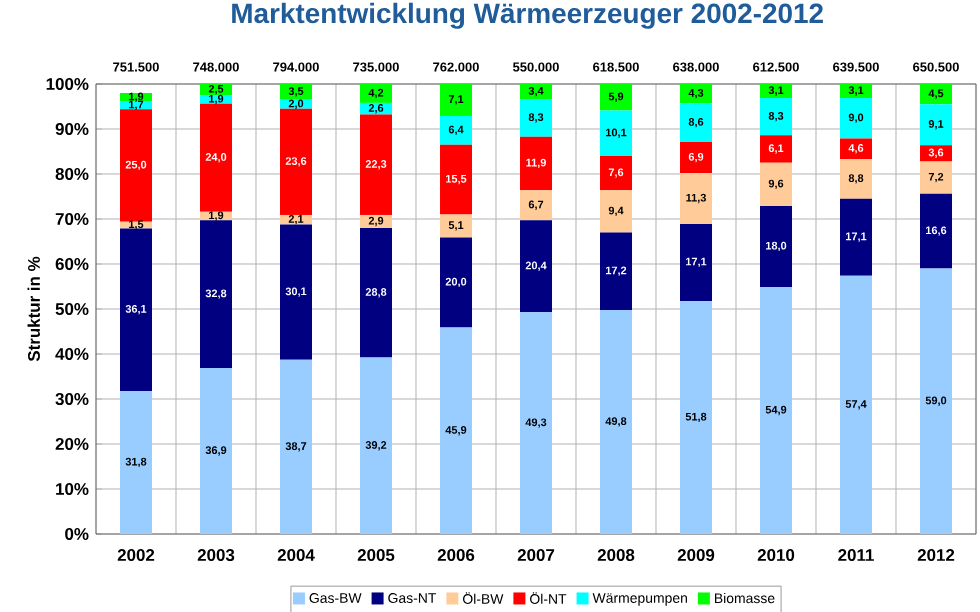 The image size is (980, 612). What do you see at coordinates (72, 399) in the screenshot?
I see `y-tick-label: 30%` at bounding box center [72, 399].